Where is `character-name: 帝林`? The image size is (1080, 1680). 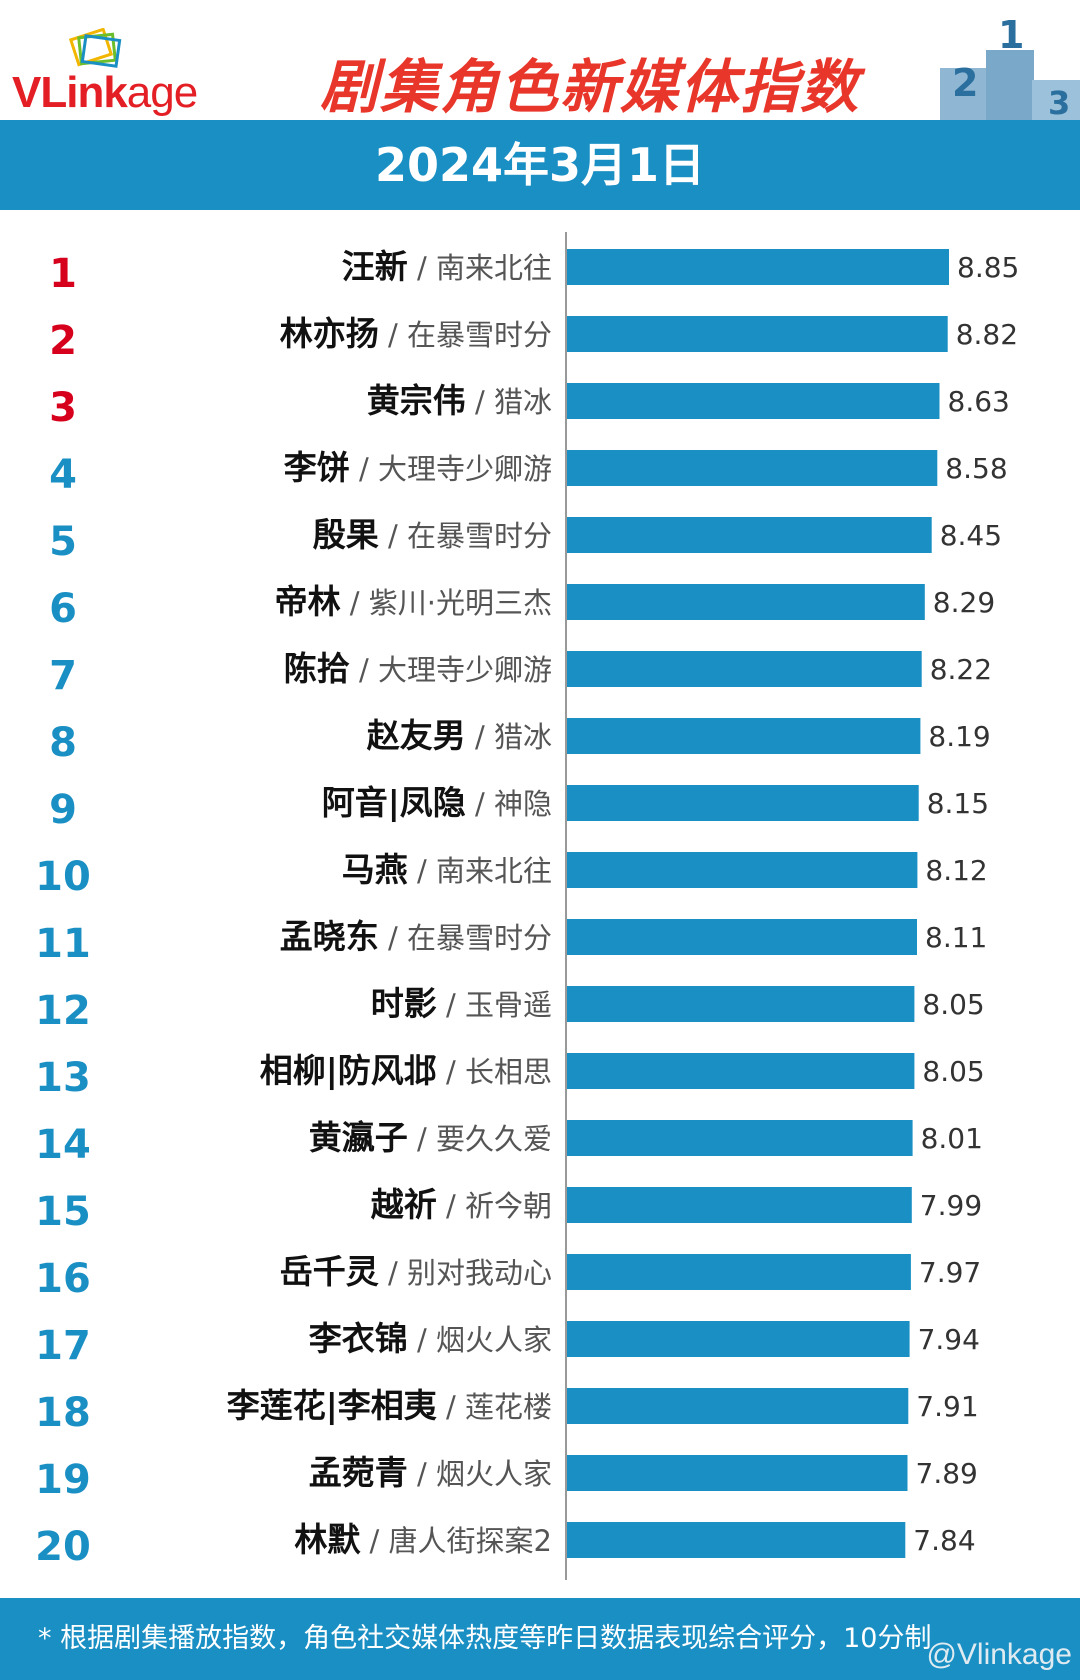 character-name: 帝林 is located at coordinates (308, 601).